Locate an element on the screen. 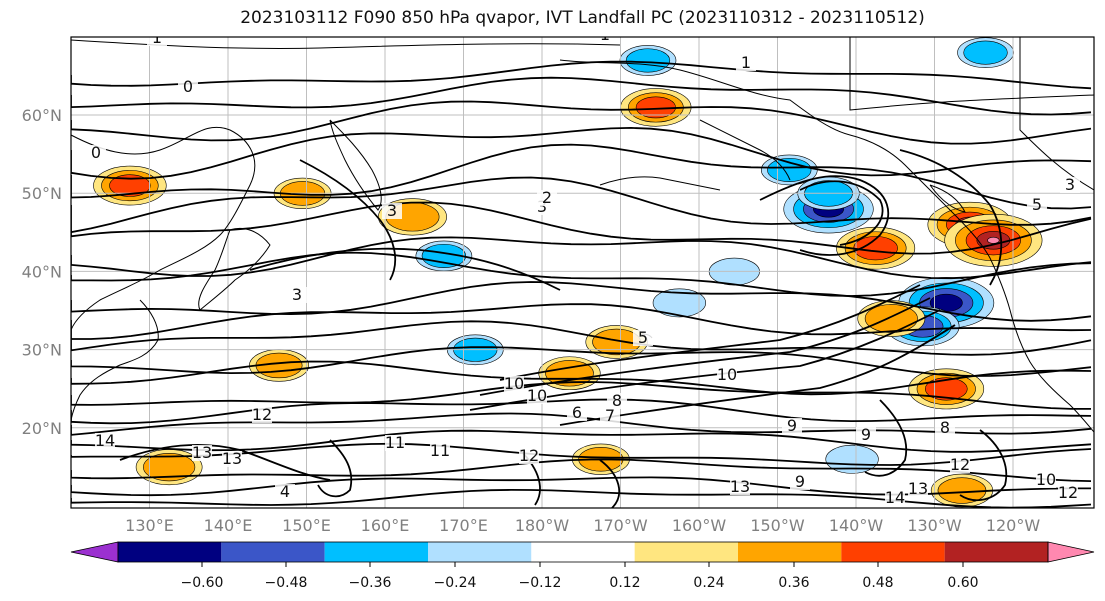  colorbar-tick-label: 0.60 is located at coordinates (962, 583).